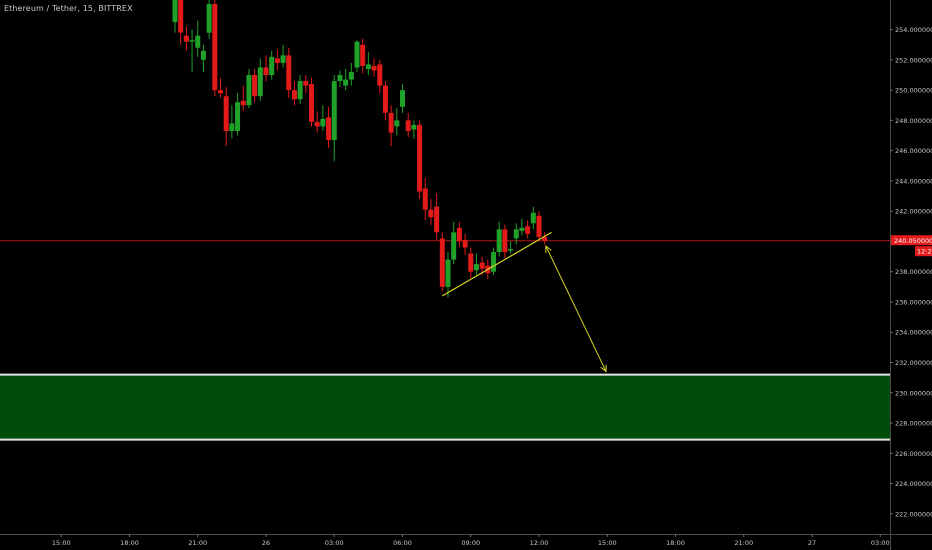 Image resolution: width=932 pixels, height=550 pixels. I want to click on price-tick-label: 252.00000000, so click(913, 60).